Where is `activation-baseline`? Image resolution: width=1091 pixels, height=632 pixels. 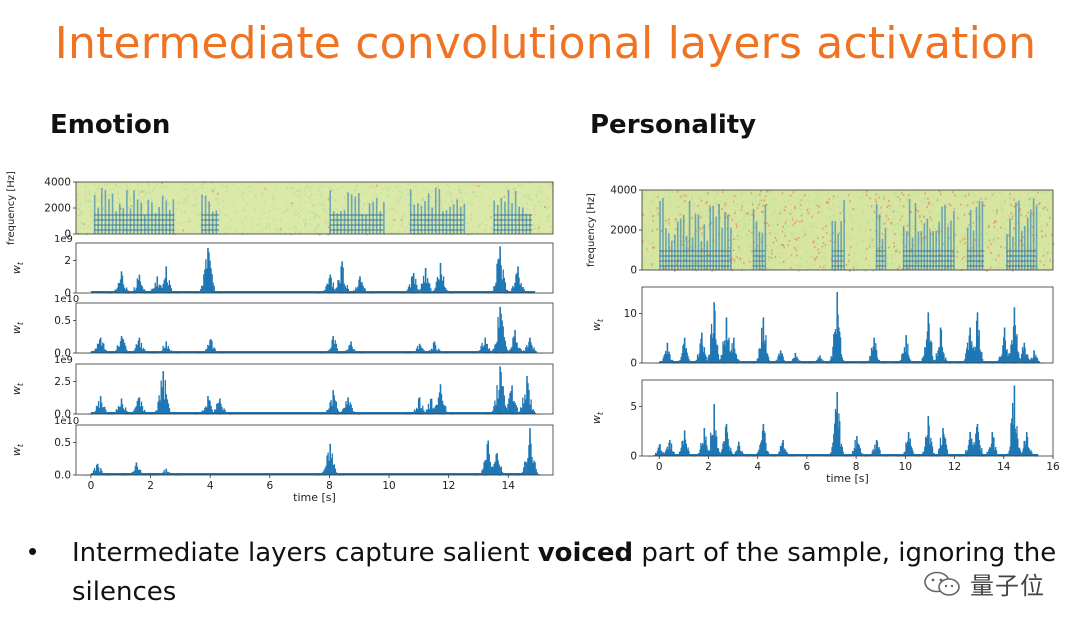 activation-baseline is located at coordinates (849, 362).